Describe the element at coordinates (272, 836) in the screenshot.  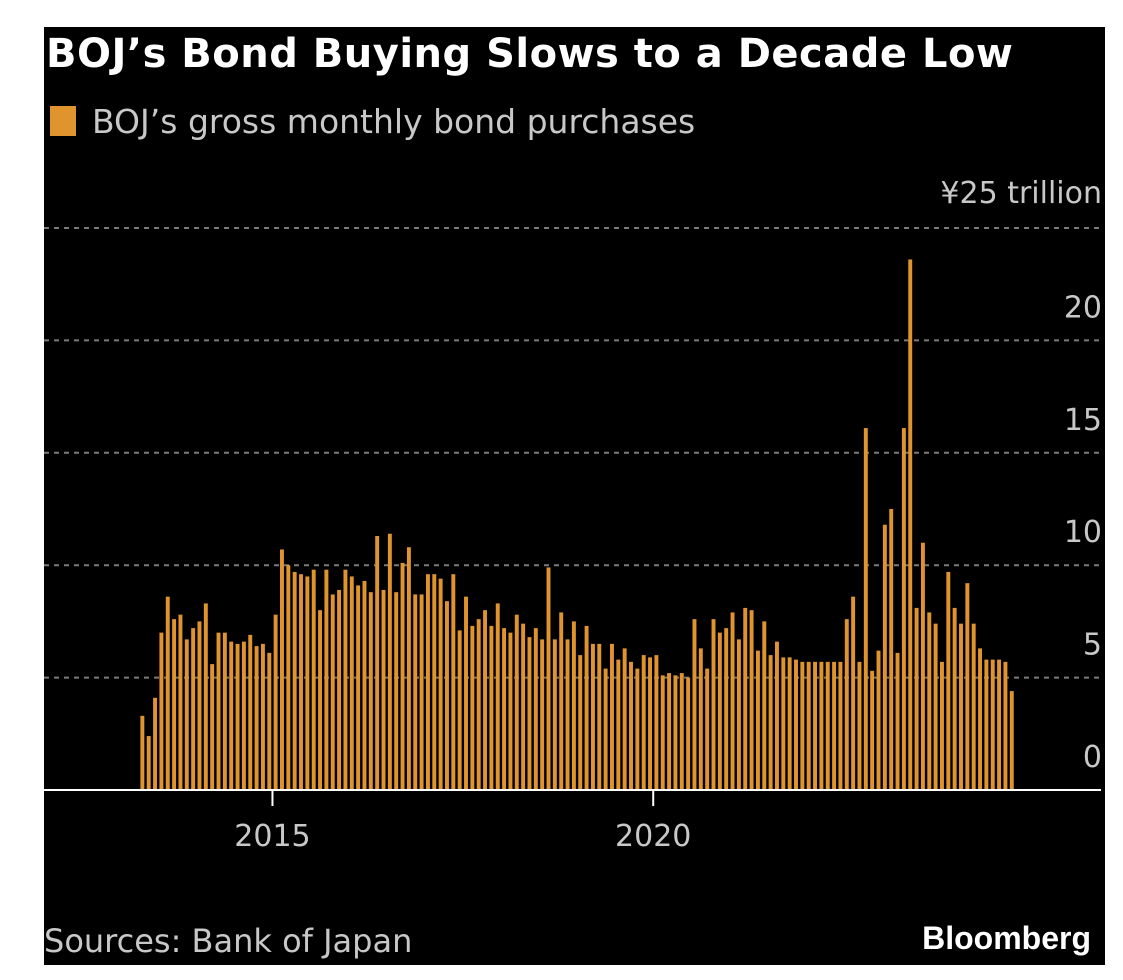
I see `x-tick-label-2015: 2015` at that location.